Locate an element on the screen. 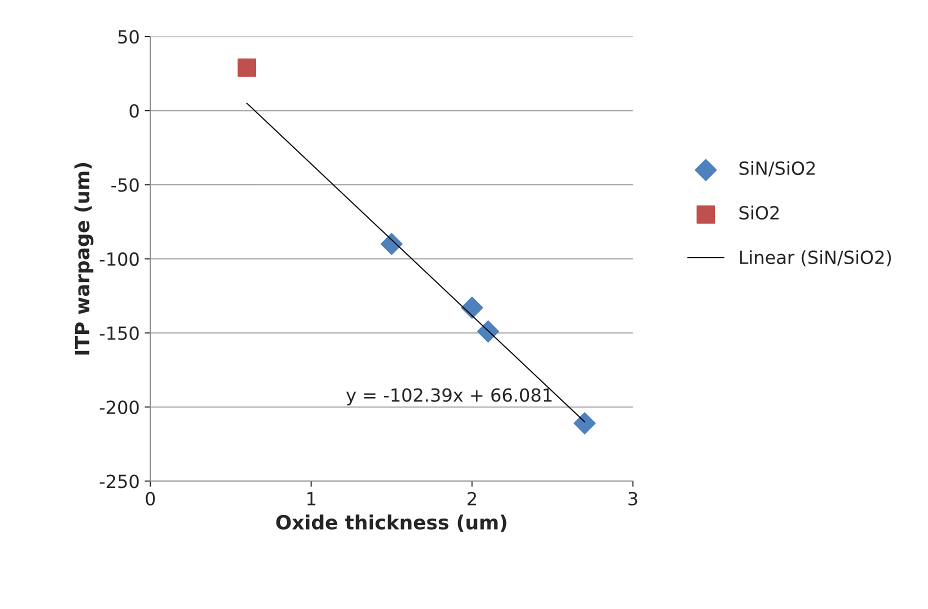  x-tick-label: 2 is located at coordinates (472, 499).